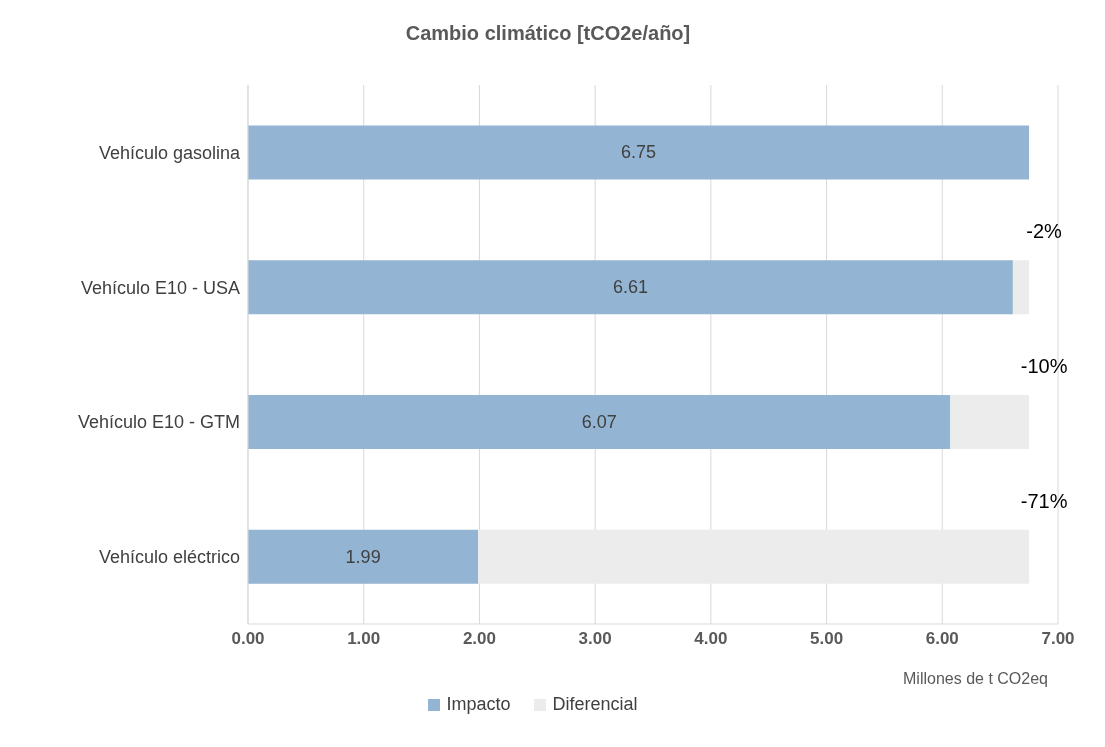  Describe the element at coordinates (160, 287) in the screenshot. I see `y-tick-label: Vehículo E10 - USA` at that location.